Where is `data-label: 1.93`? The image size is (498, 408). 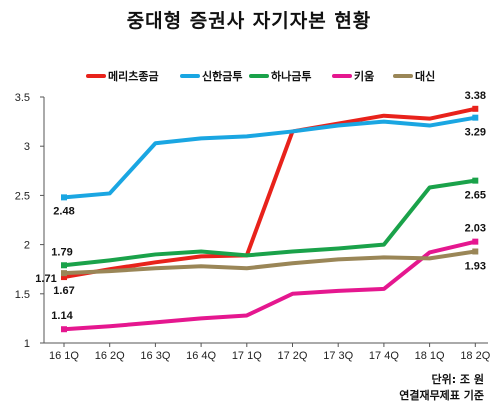 data-label: 1.93 is located at coordinates (475, 266).